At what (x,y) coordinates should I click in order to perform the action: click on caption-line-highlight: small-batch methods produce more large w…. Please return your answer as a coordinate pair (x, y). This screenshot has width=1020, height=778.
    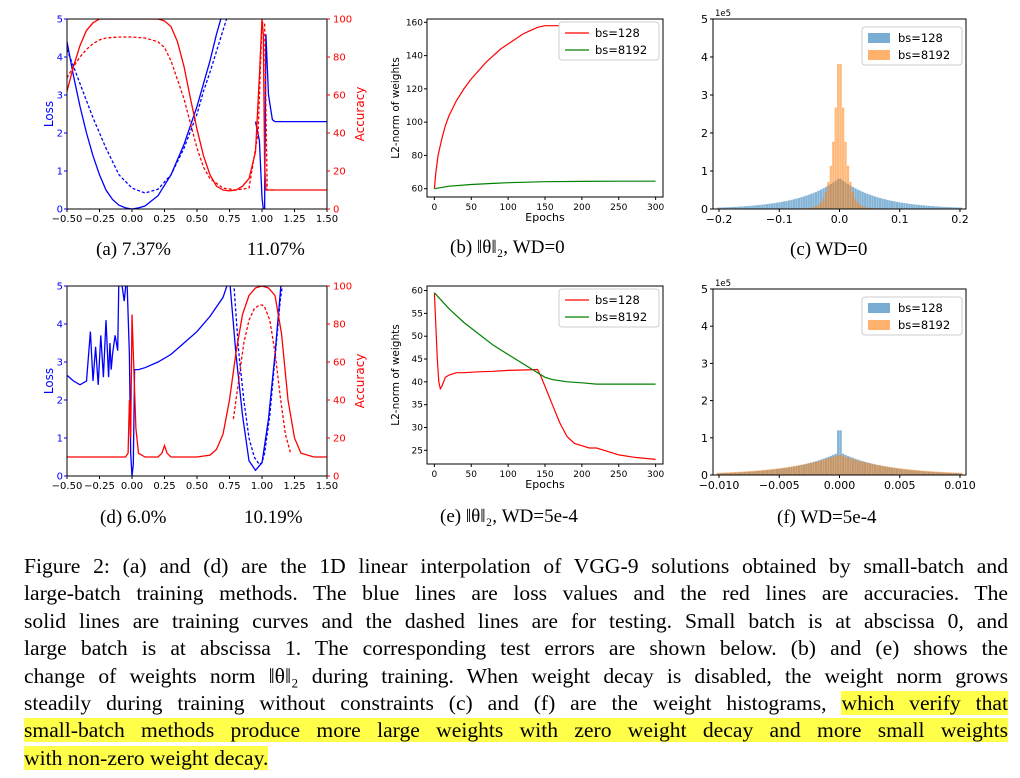
    Looking at the image, I should click on (516, 730).